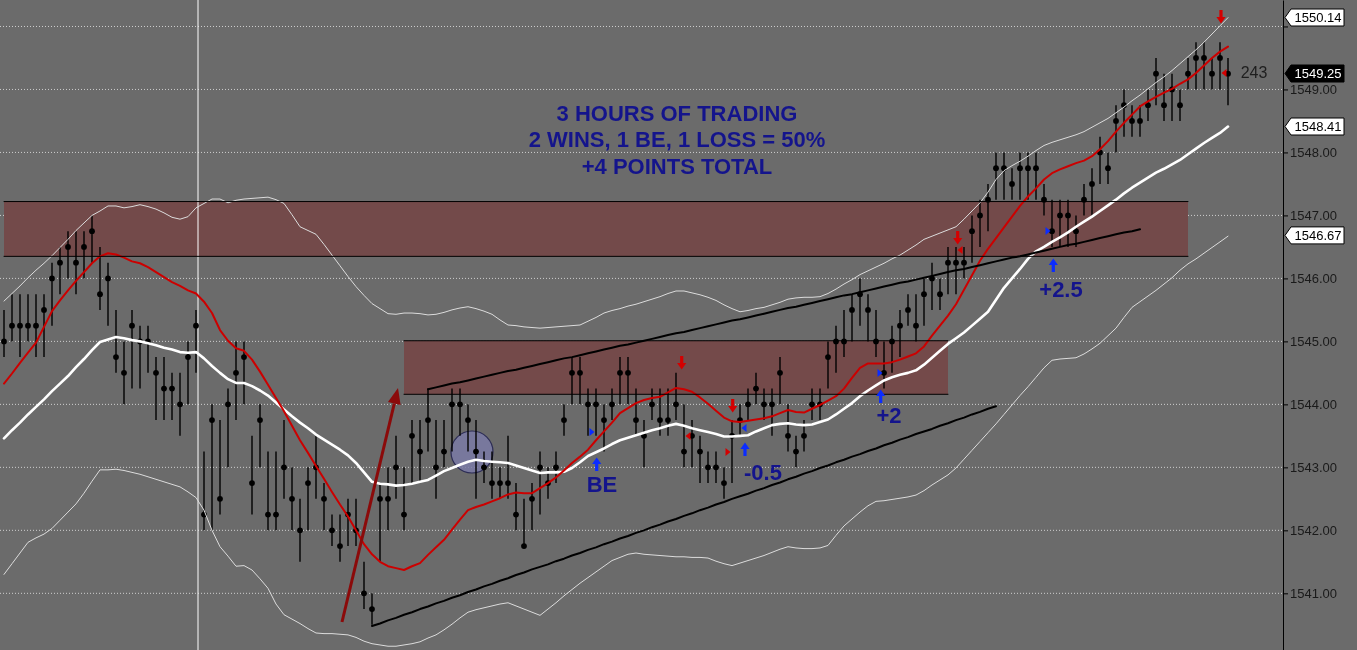 This screenshot has width=1357, height=650. Describe the element at coordinates (1318, 126) in the screenshot. I see `text: 1548.41` at that location.